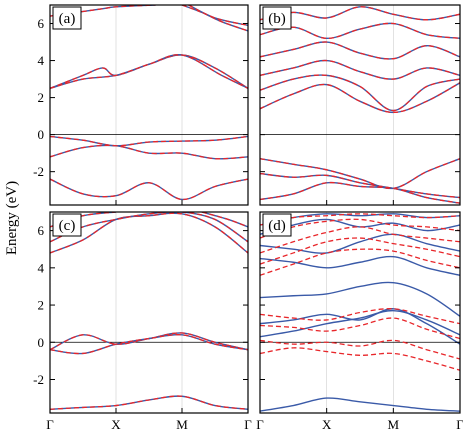 The height and width of the screenshot is (435, 463). I want to click on panel-tag: (b), so click(277, 19).